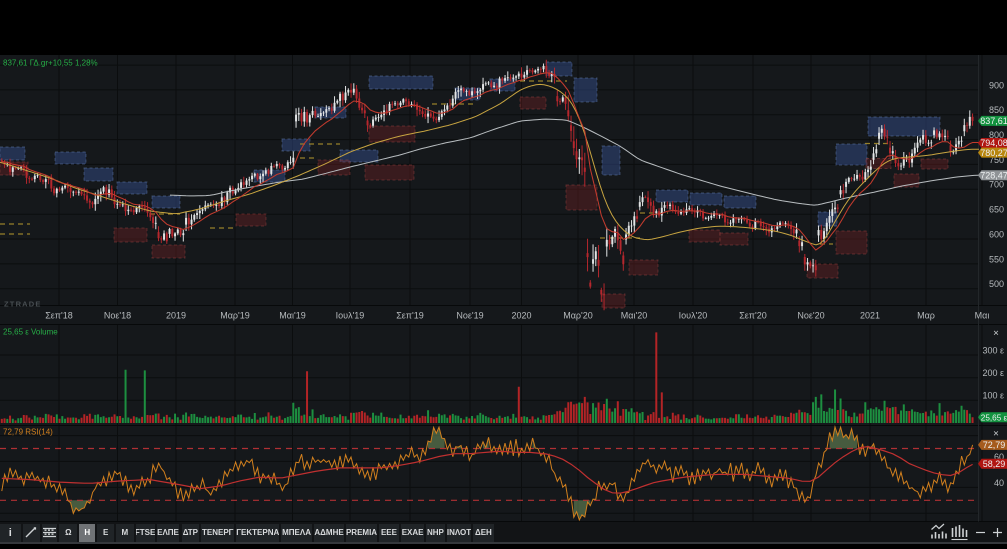  Describe the element at coordinates (350, 315) in the screenshot. I see `svg-text: Ιουλ'19` at that location.